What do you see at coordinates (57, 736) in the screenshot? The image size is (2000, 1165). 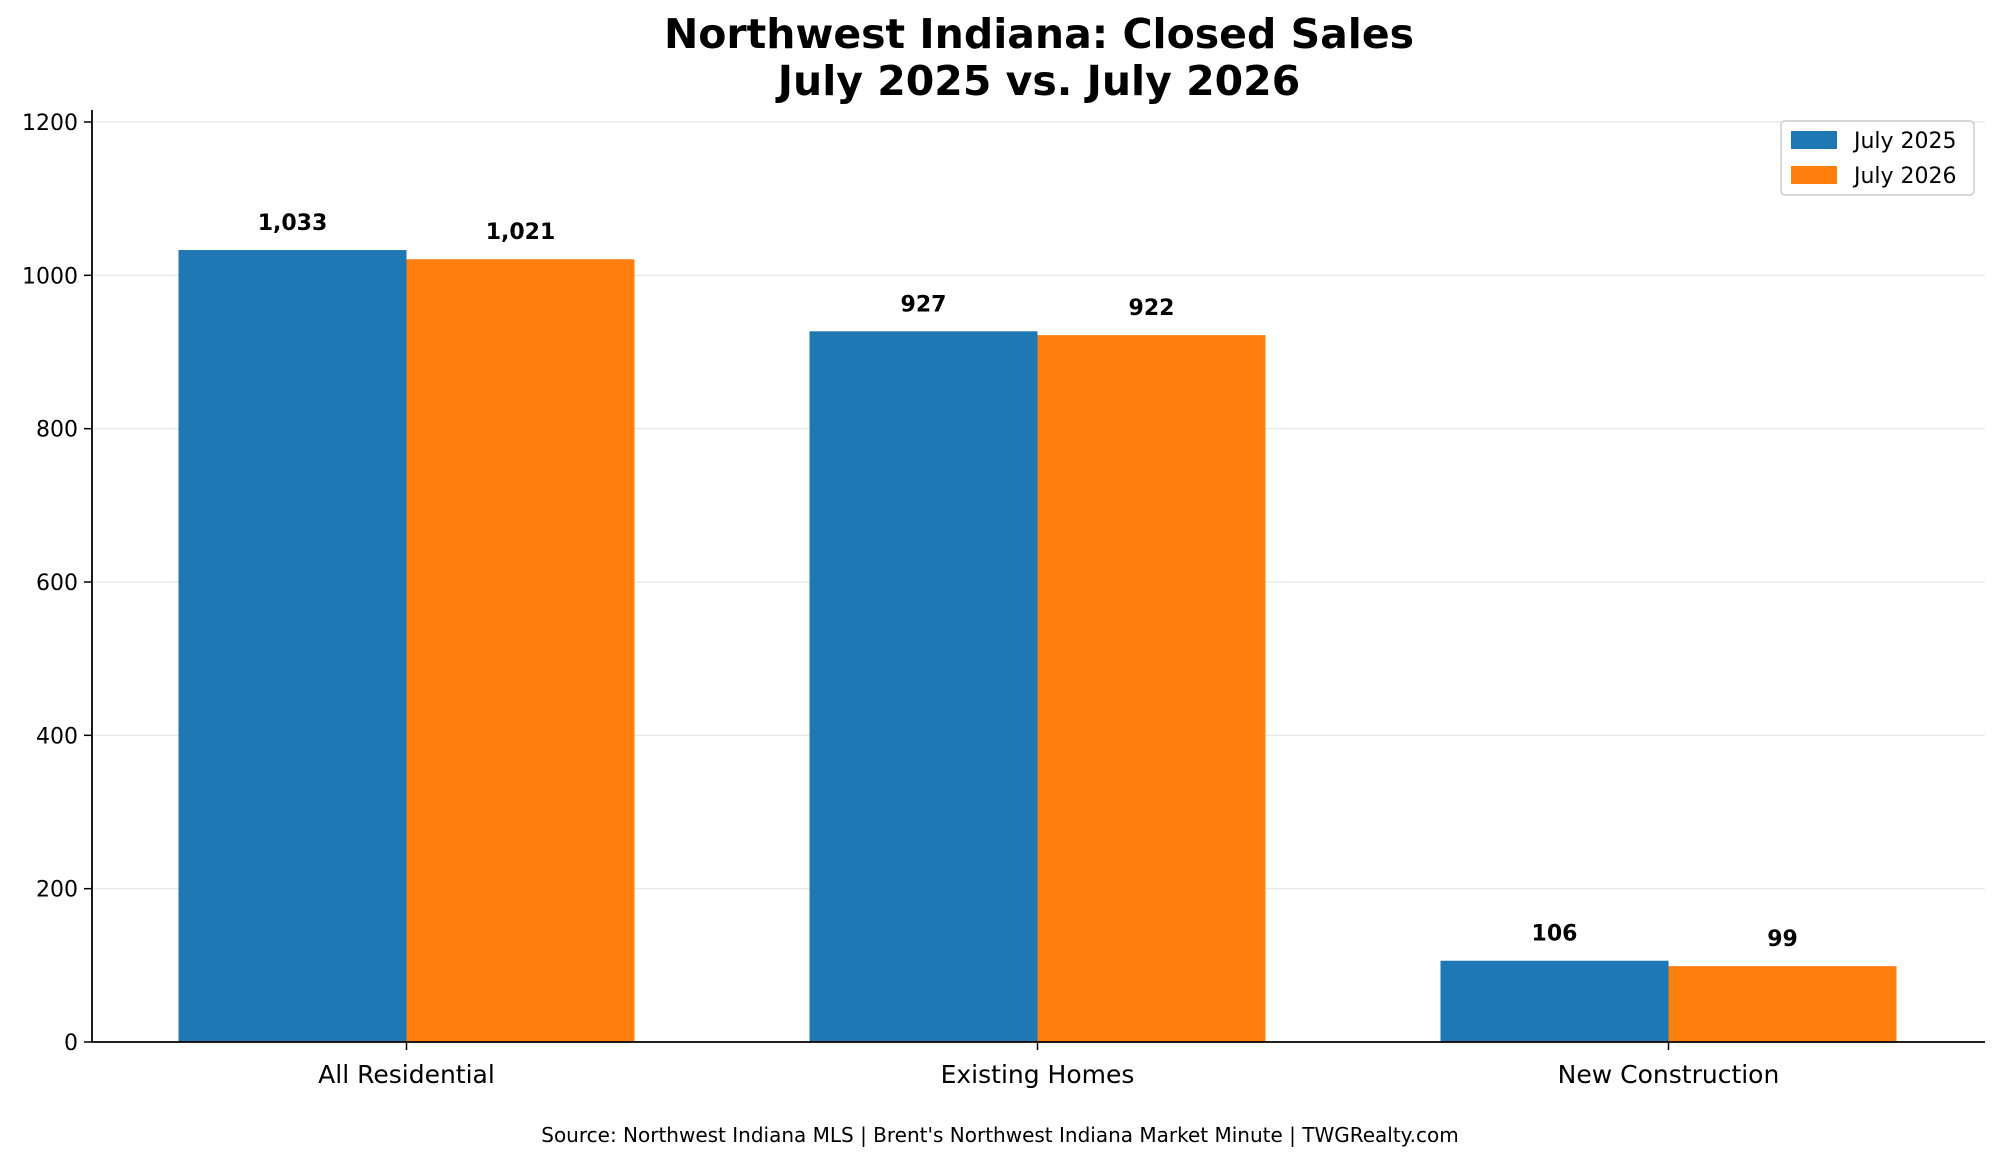 I see `y-tick-label: 400` at bounding box center [57, 736].